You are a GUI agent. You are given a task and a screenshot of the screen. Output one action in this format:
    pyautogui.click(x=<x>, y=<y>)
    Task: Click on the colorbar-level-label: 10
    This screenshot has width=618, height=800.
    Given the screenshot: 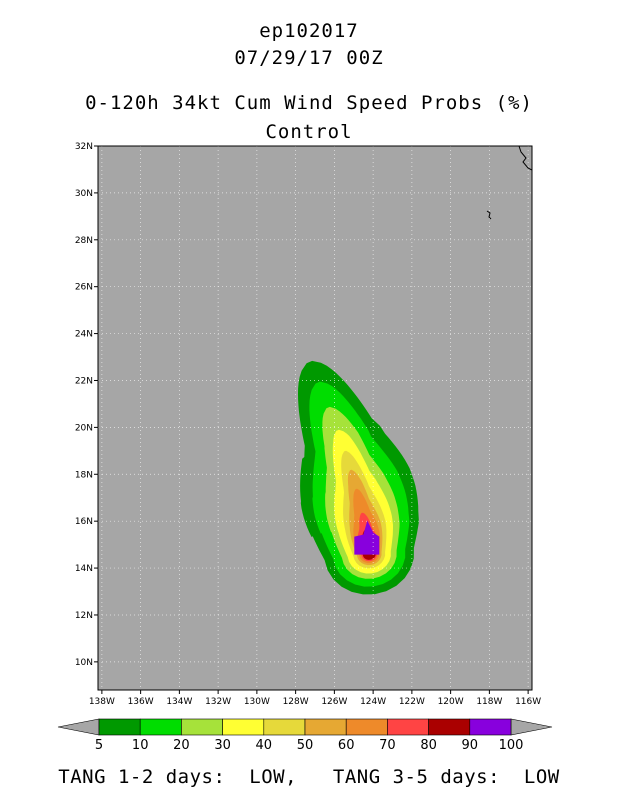 What is the action you would take?
    pyautogui.click(x=140, y=745)
    